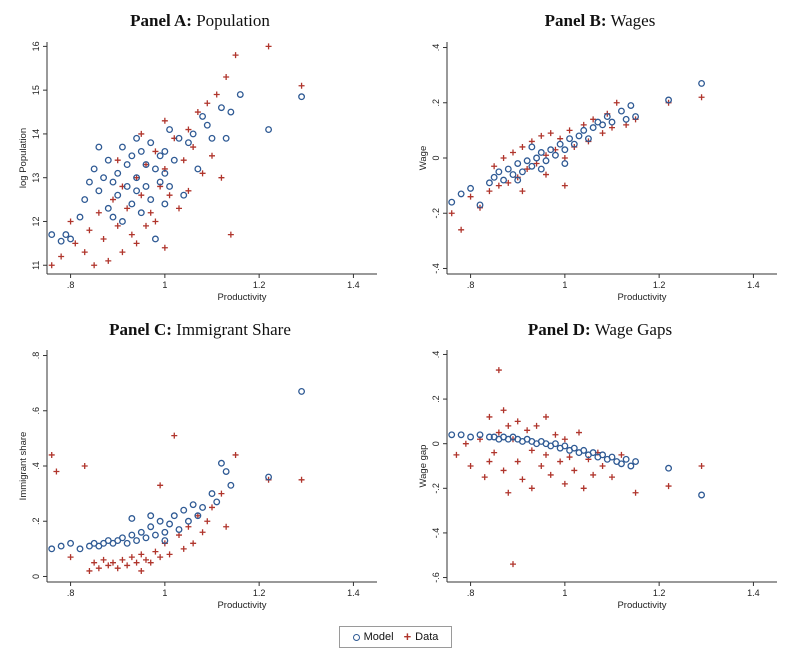 This screenshot has width=806, height=655. I want to click on x-tick-label: .8, so click(471, 285).